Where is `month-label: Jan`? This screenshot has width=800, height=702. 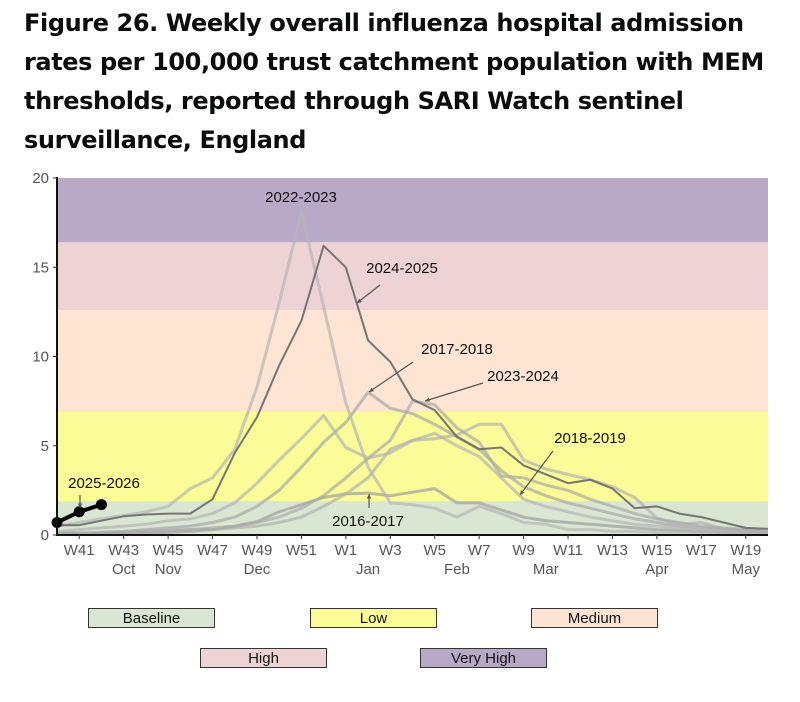 month-label: Jan is located at coordinates (368, 569).